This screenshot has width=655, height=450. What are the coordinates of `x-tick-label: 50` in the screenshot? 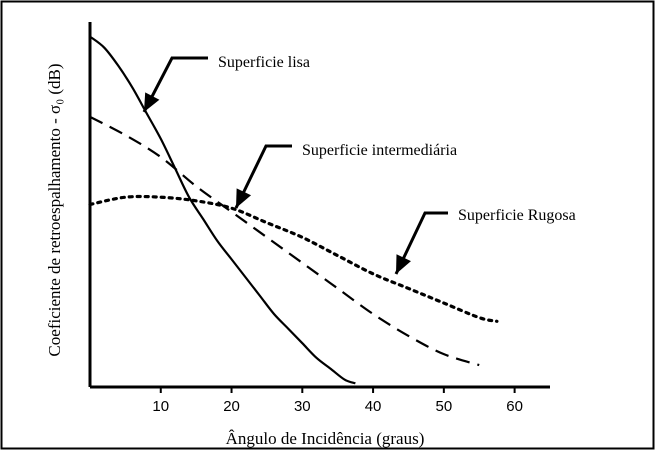 It's located at (444, 406).